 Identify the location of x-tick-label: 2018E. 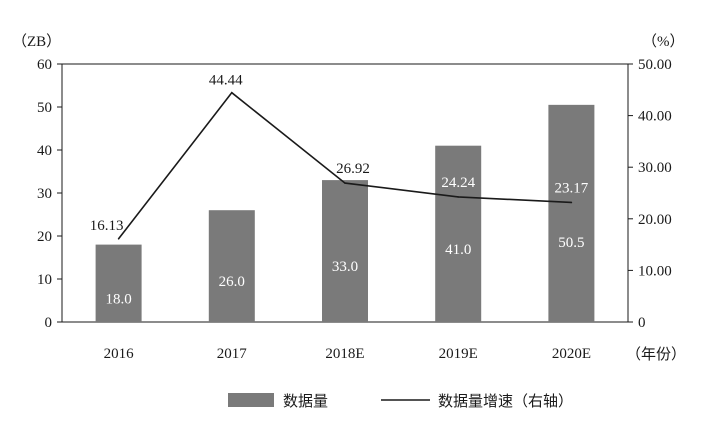
(344, 354).